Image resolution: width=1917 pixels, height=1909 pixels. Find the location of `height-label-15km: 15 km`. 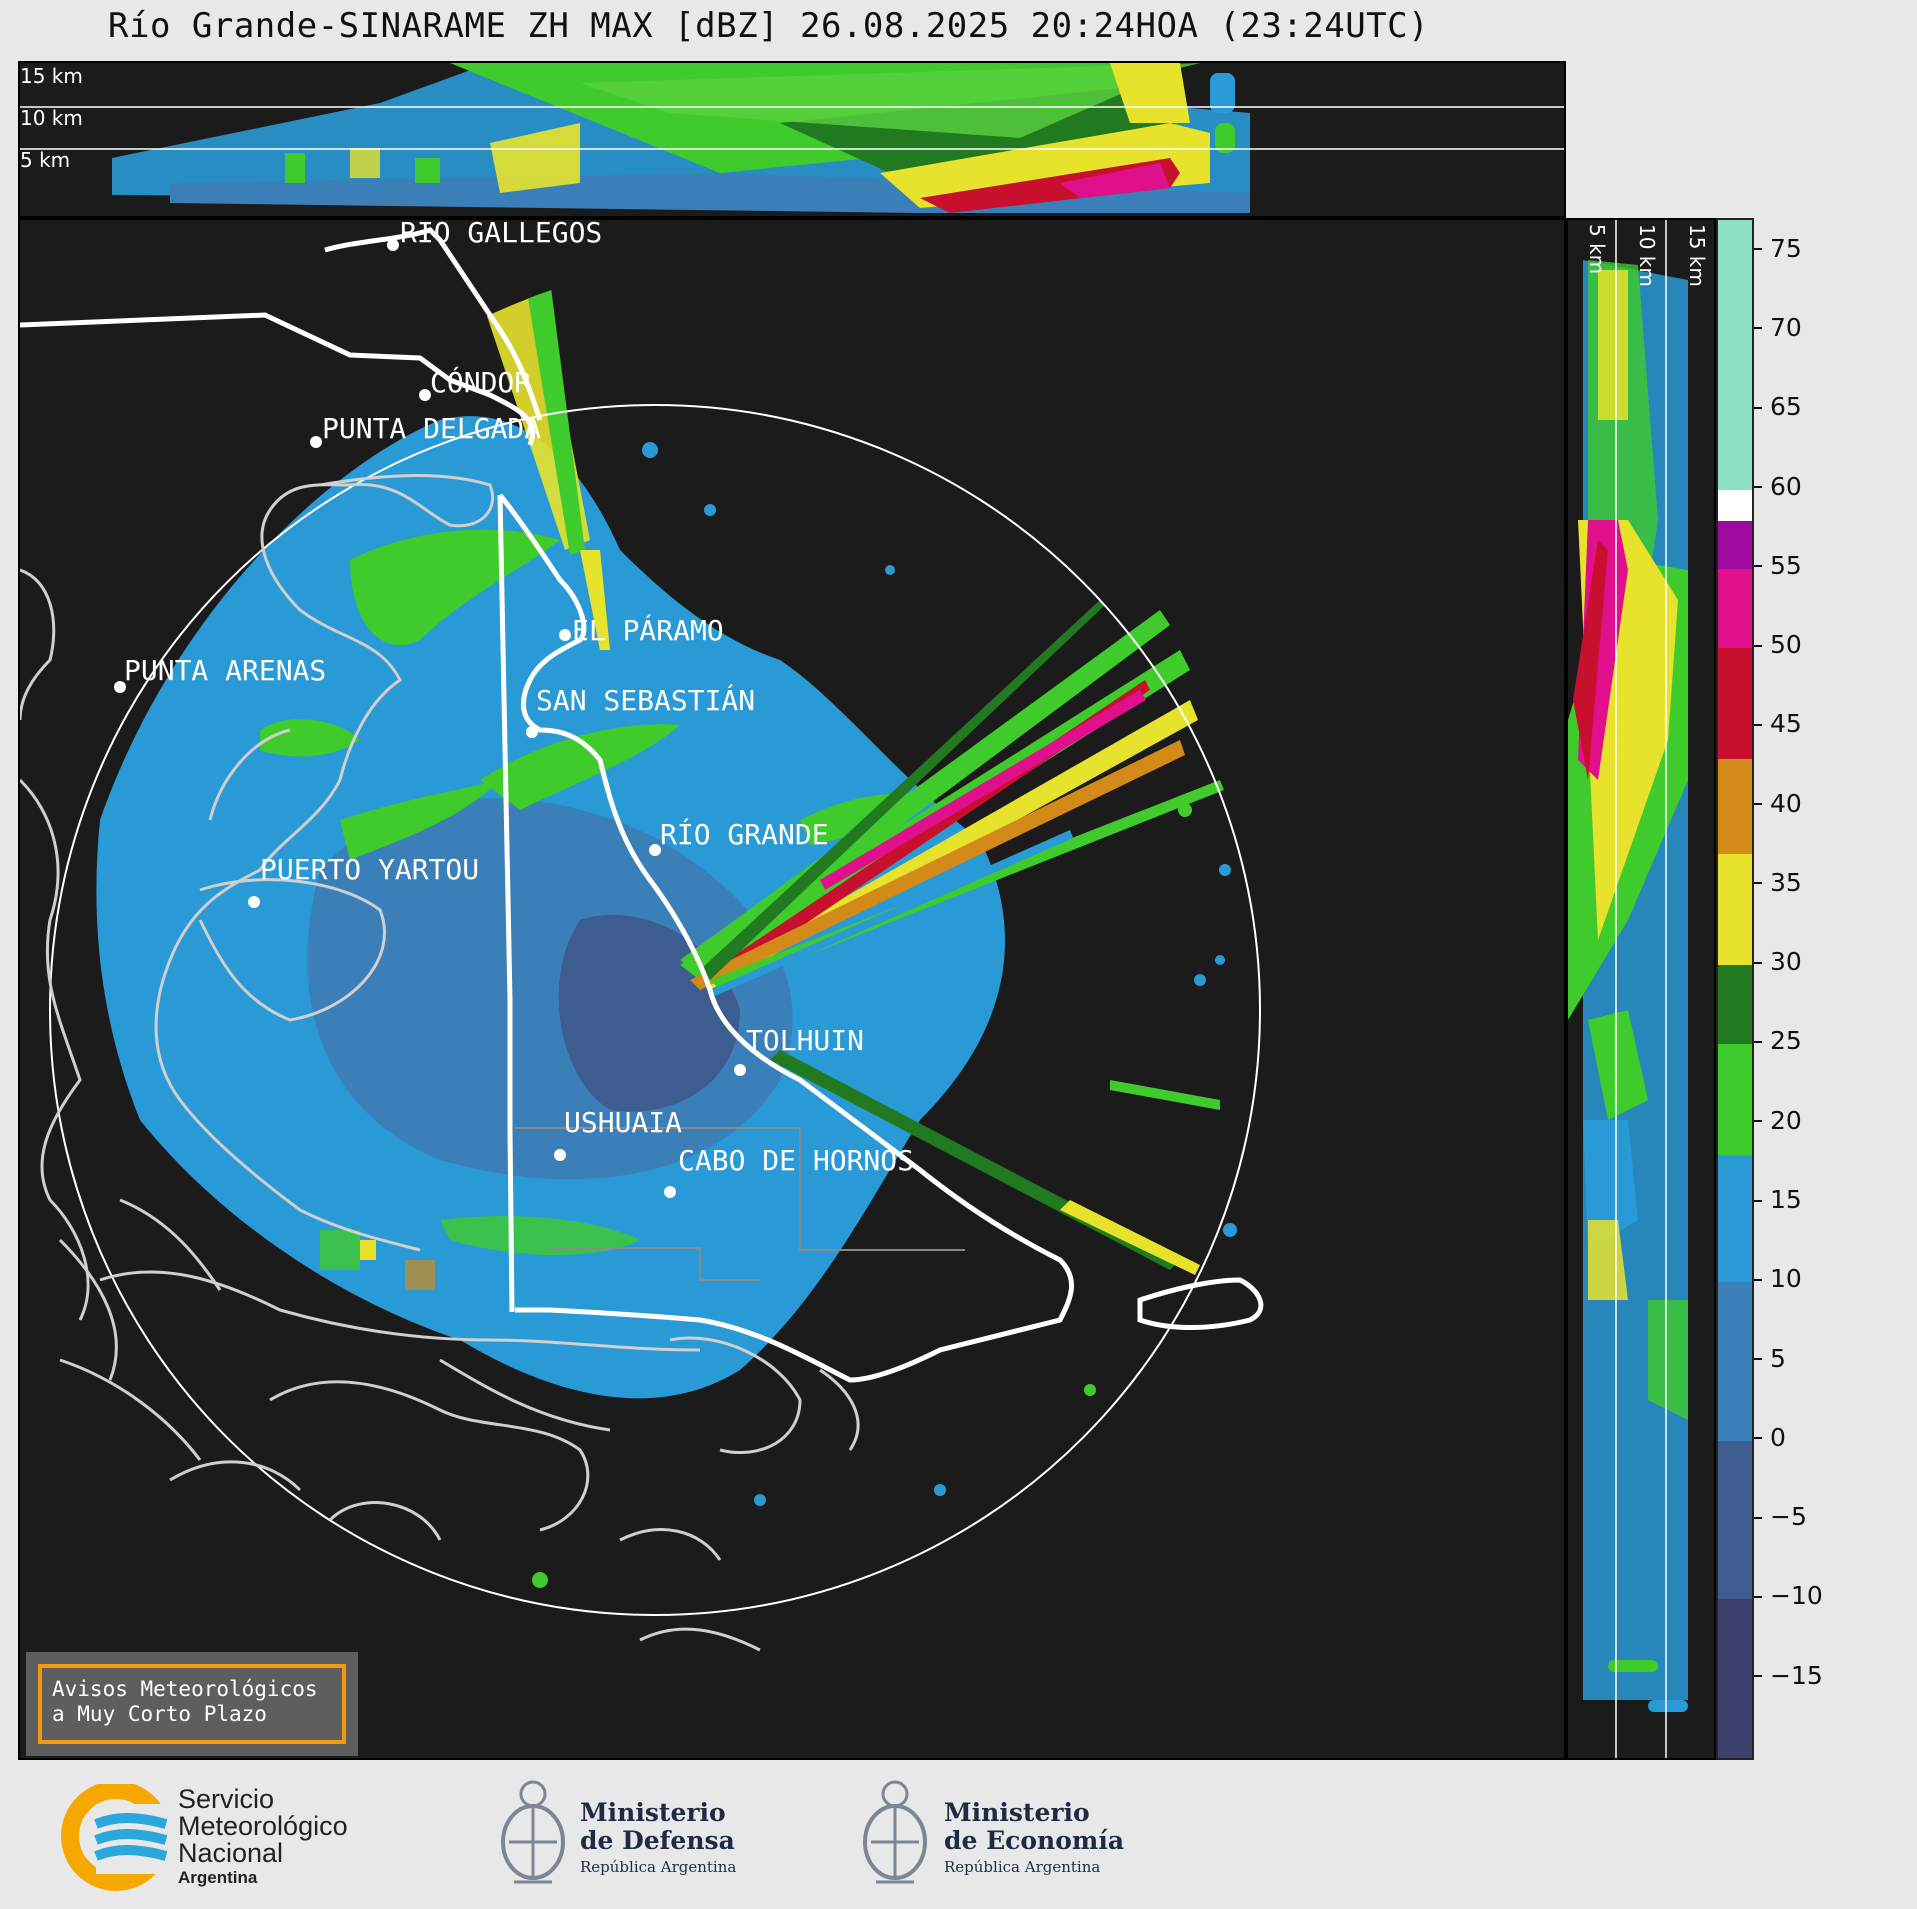

height-label-15km: 15 km is located at coordinates (51, 76).